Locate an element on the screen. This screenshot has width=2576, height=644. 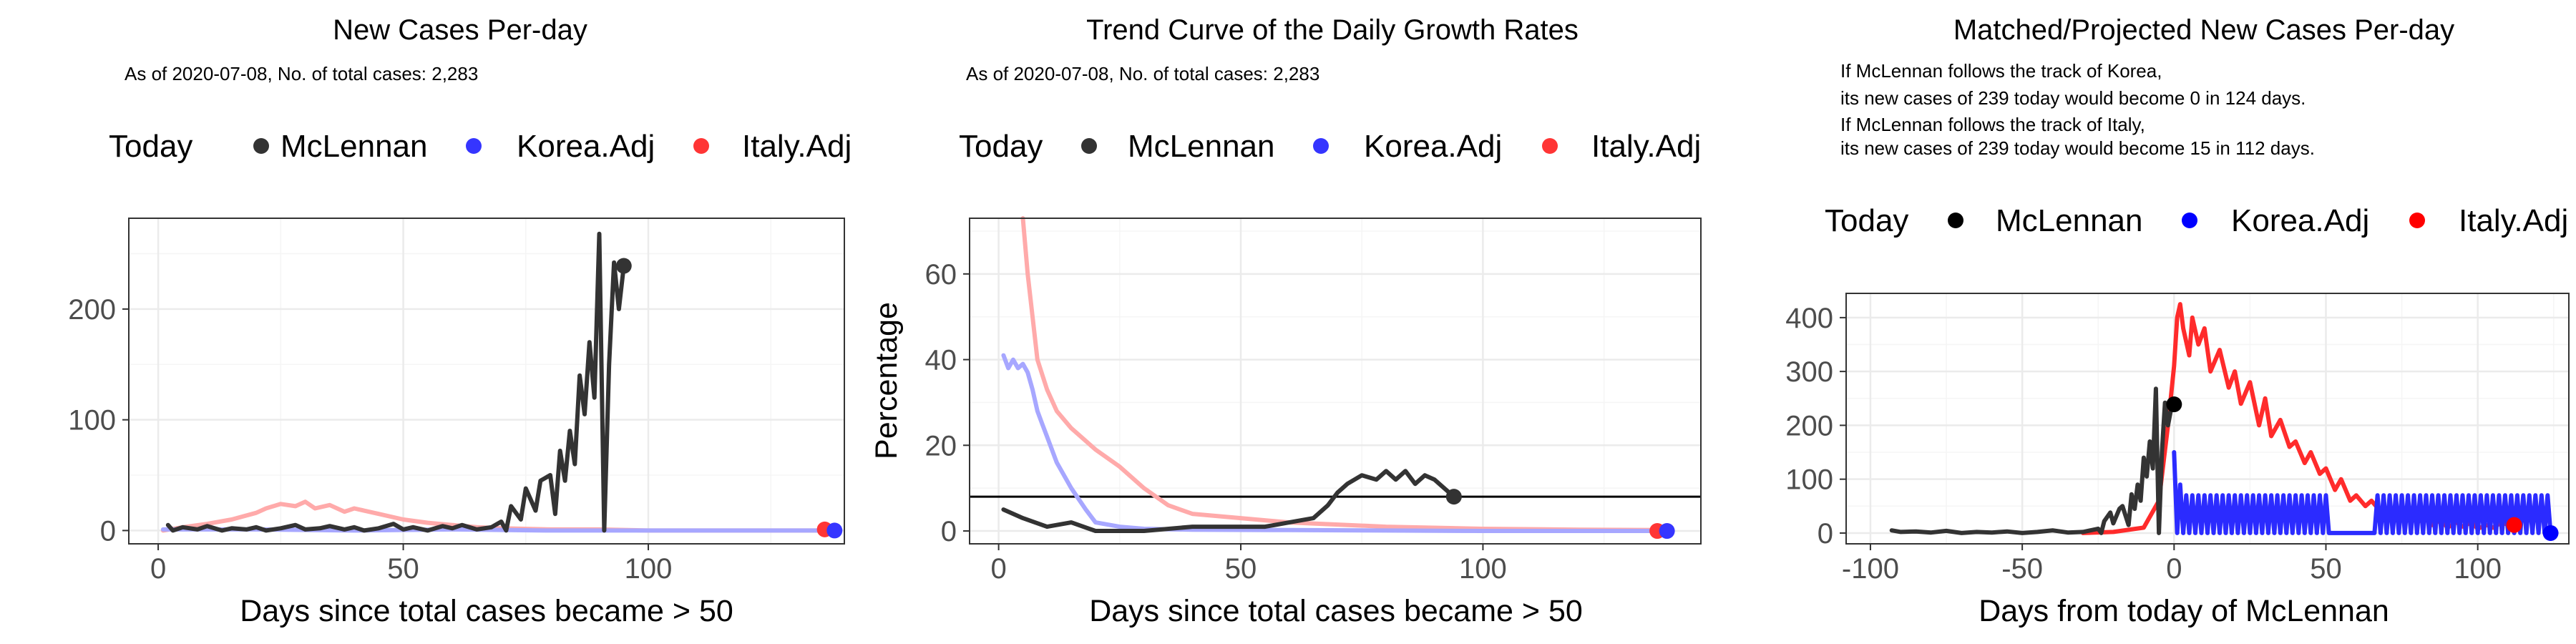
panel3-today-points is located at coordinates (2362, 468).